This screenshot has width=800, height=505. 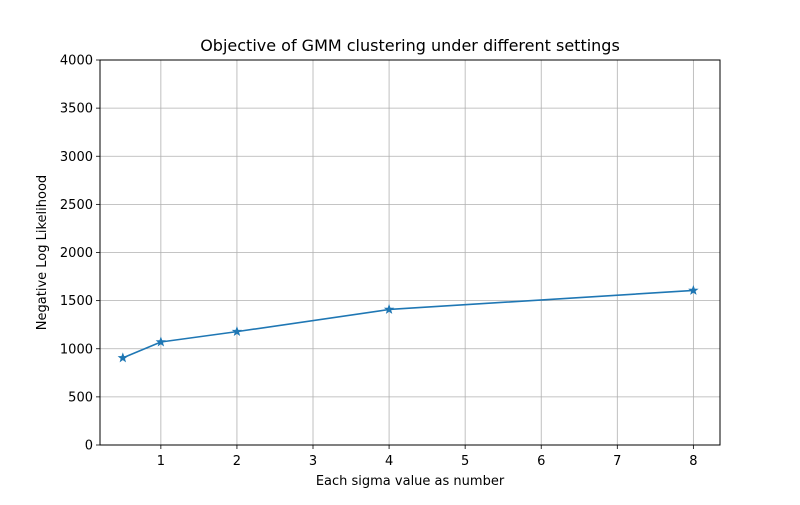 I want to click on y-tick-label: 2500, so click(x=76, y=205).